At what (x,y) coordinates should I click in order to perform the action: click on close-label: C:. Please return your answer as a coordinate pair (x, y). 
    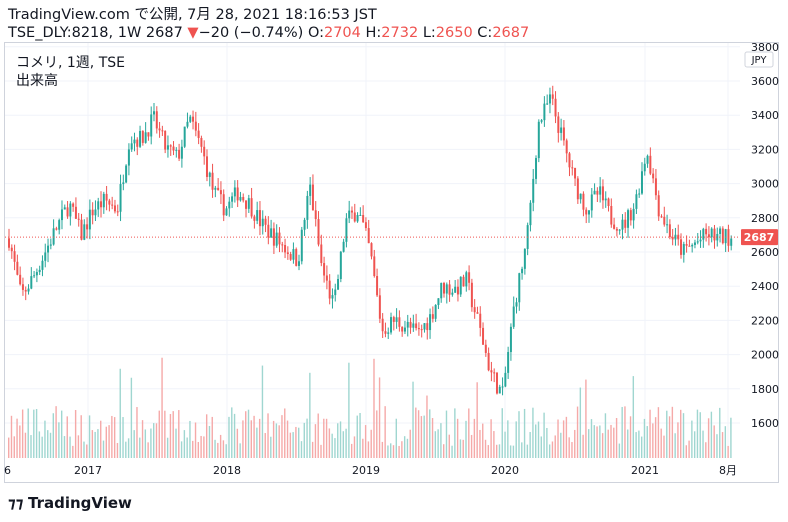
    Looking at the image, I should click on (485, 33).